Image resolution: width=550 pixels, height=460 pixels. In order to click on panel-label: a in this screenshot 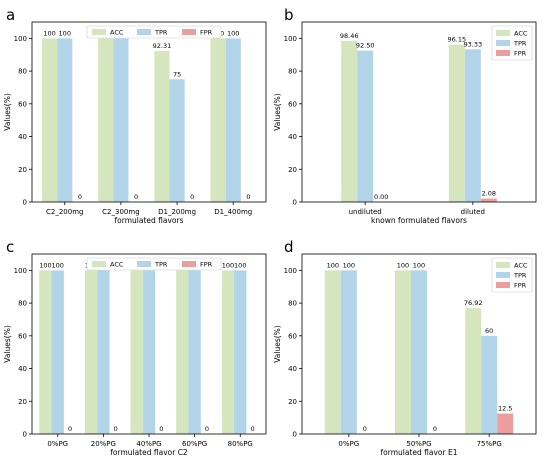, I will do `click(10, 15)`.